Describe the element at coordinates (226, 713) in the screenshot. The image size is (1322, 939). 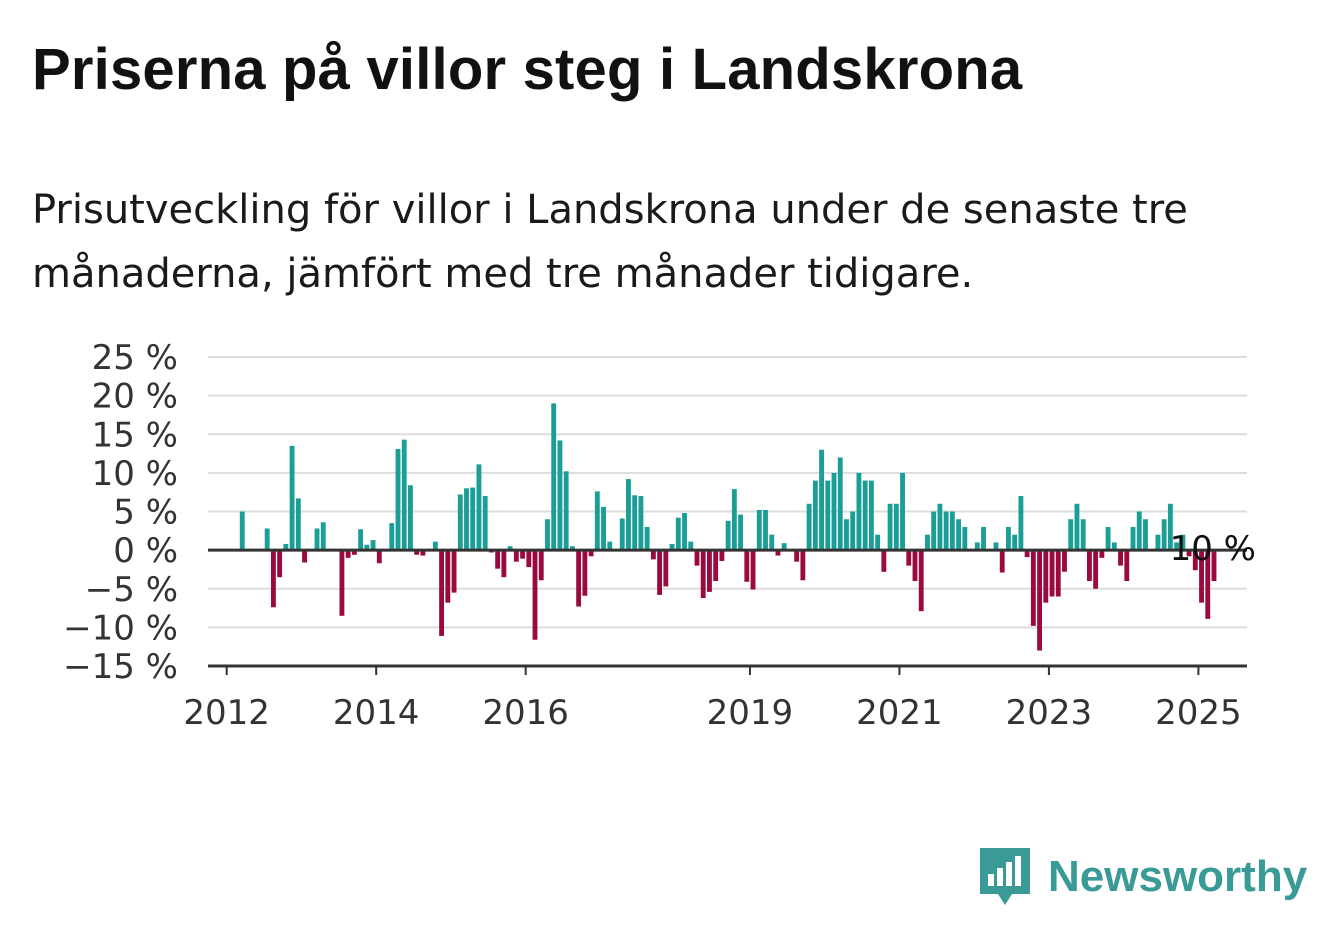
I see `x-tick-label: 2012` at that location.